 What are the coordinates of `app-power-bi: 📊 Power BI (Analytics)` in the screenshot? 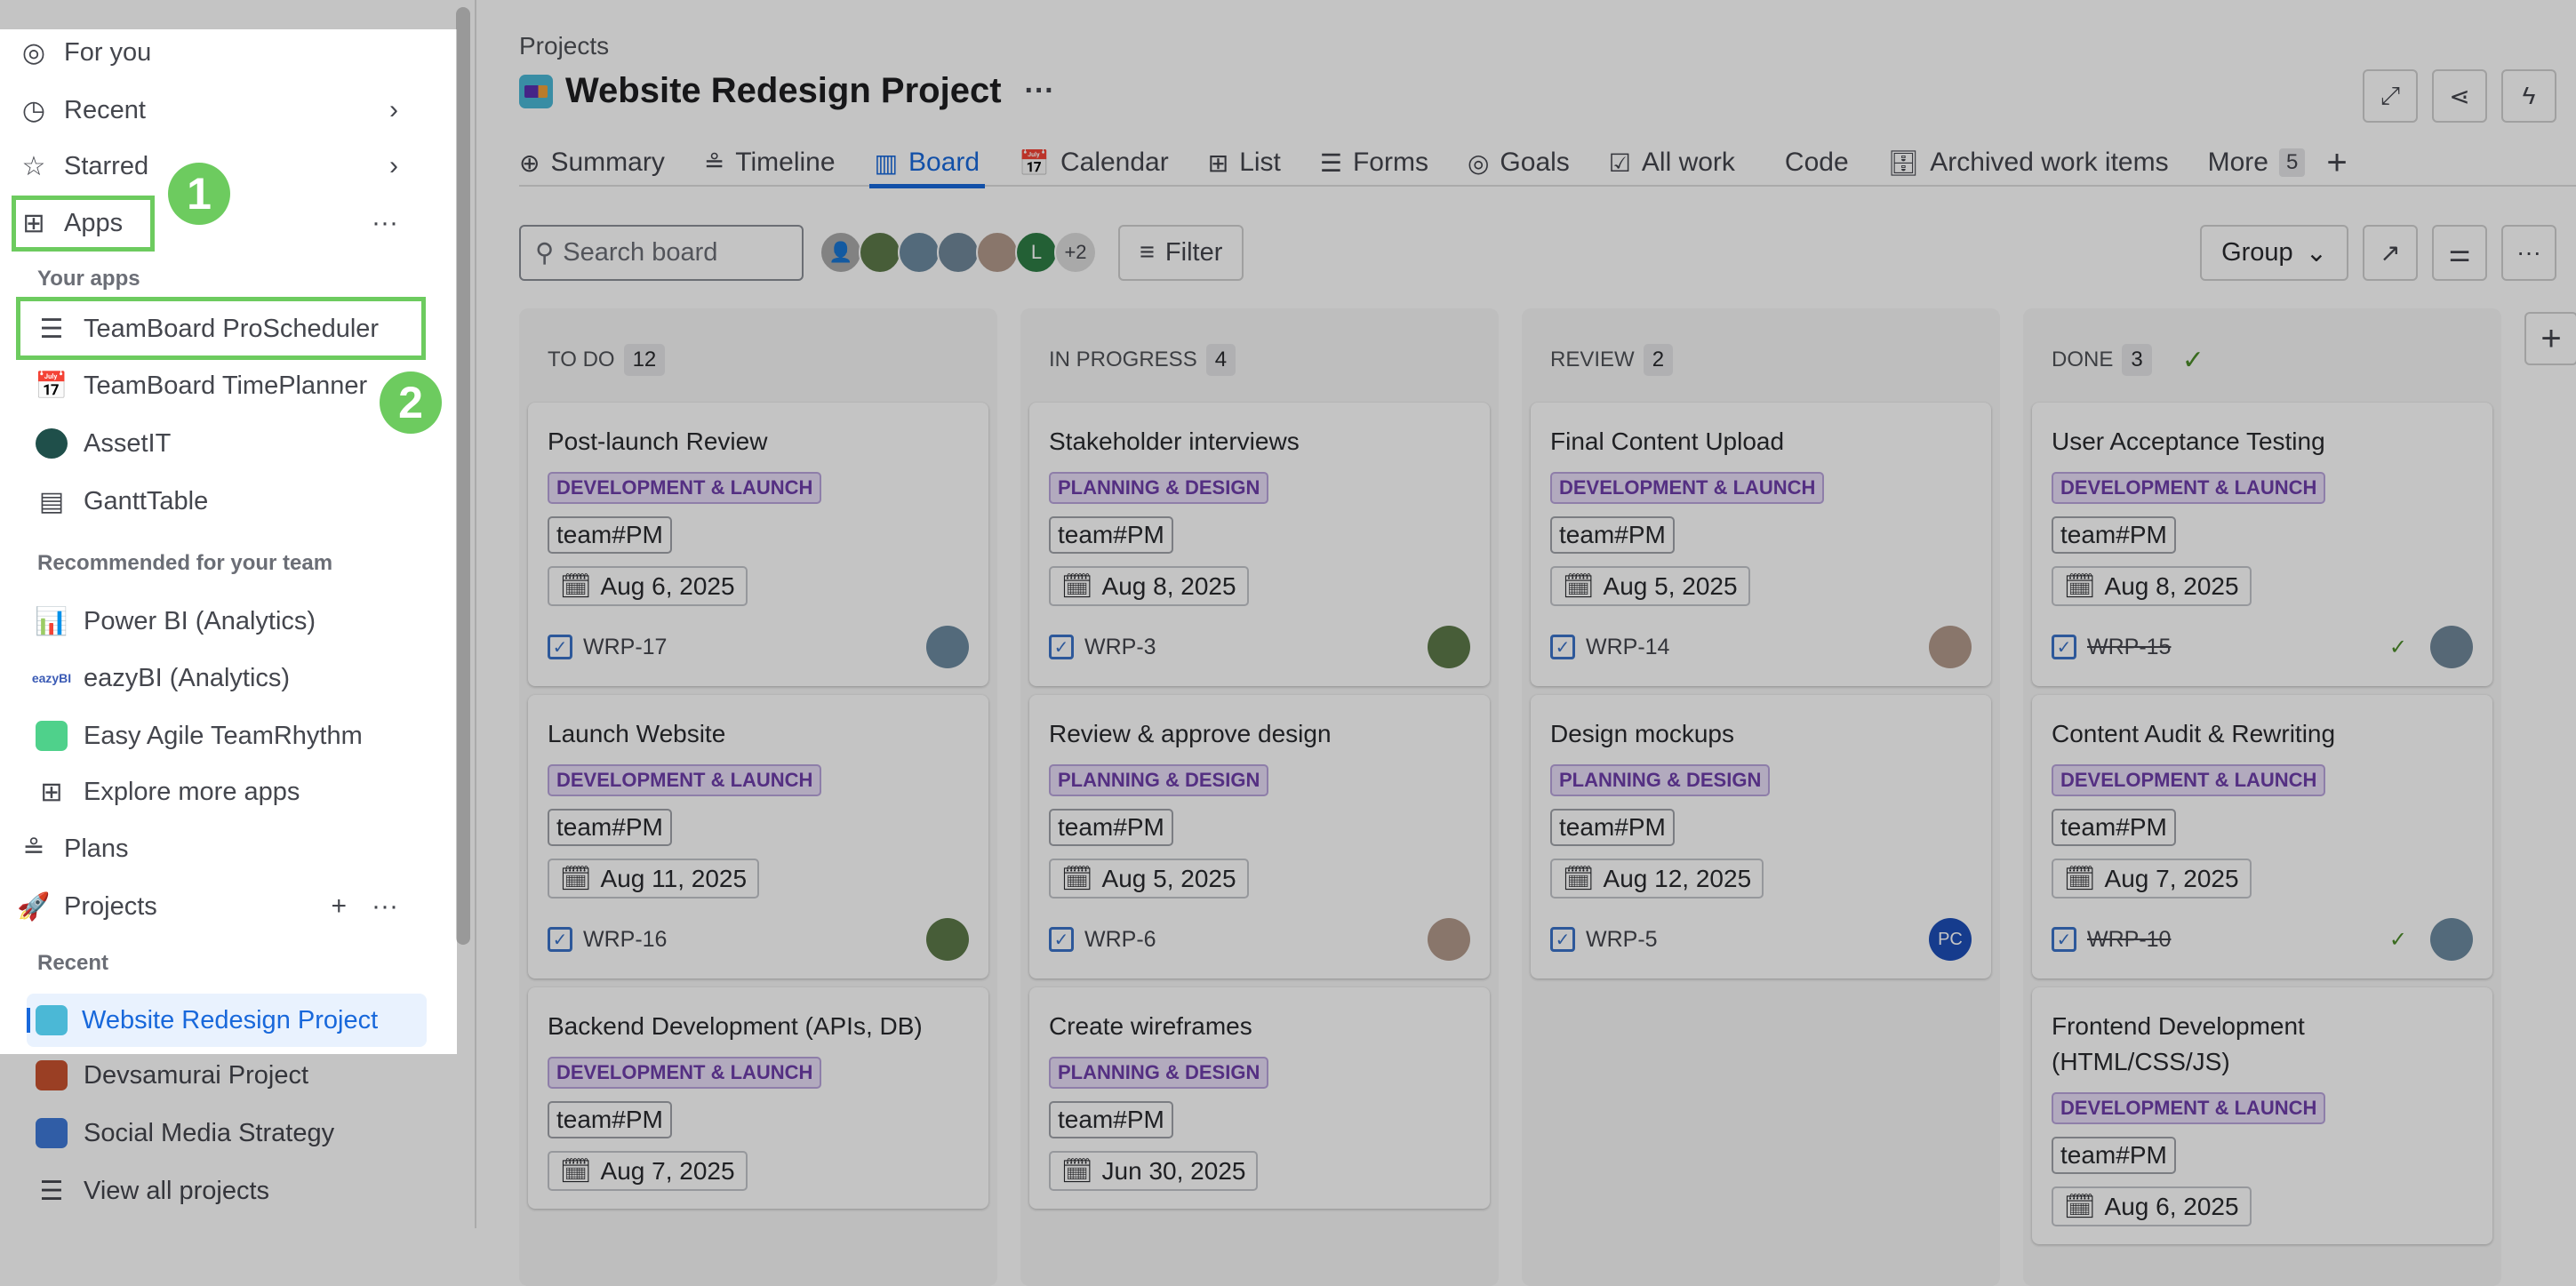 It's located at (222, 621).